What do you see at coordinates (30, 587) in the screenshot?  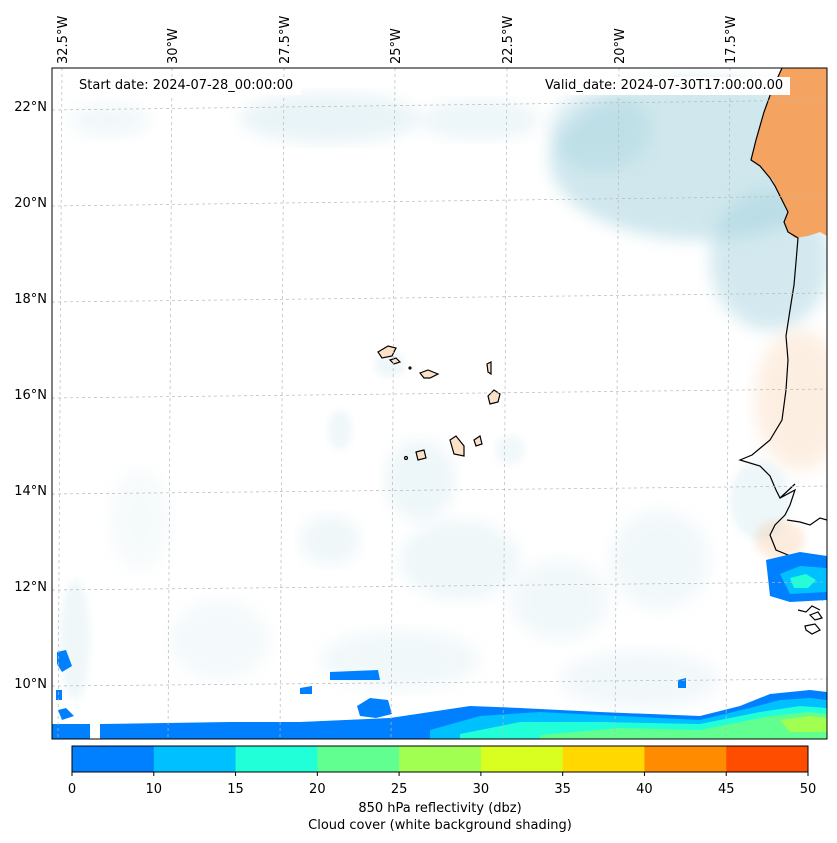 I see `lat-label: 12°N` at bounding box center [30, 587].